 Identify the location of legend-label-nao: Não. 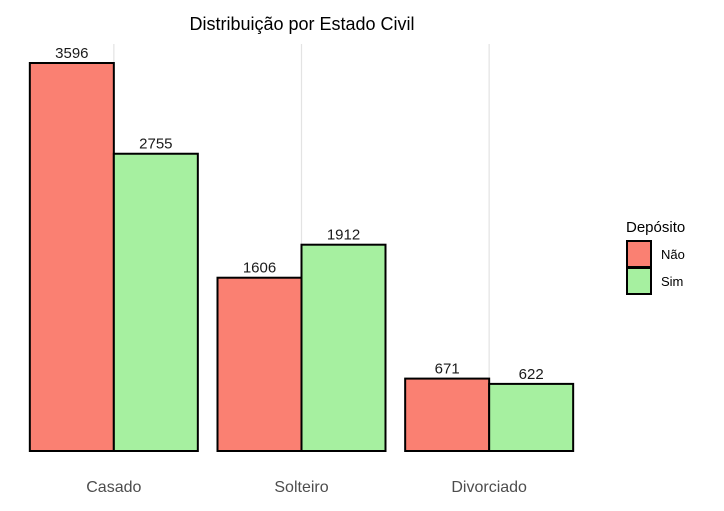
(673, 254).